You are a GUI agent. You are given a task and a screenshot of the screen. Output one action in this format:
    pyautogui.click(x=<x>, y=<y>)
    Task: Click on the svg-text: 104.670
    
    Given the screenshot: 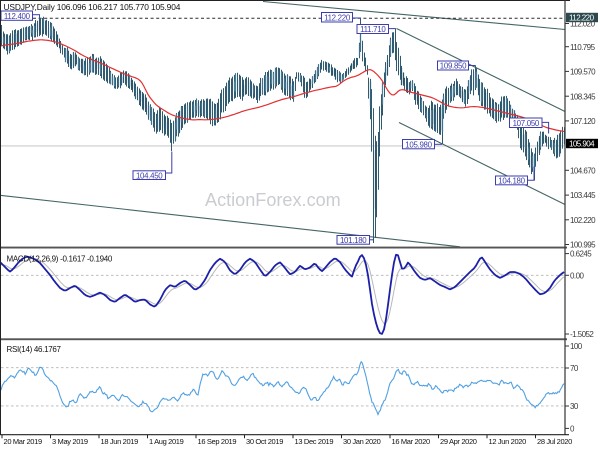 What is the action you would take?
    pyautogui.click(x=583, y=170)
    